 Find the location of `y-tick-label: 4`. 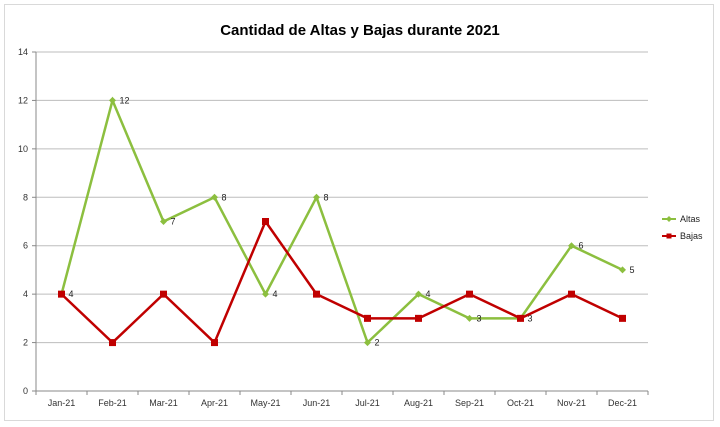

y-tick-label: 4 is located at coordinates (25, 294).